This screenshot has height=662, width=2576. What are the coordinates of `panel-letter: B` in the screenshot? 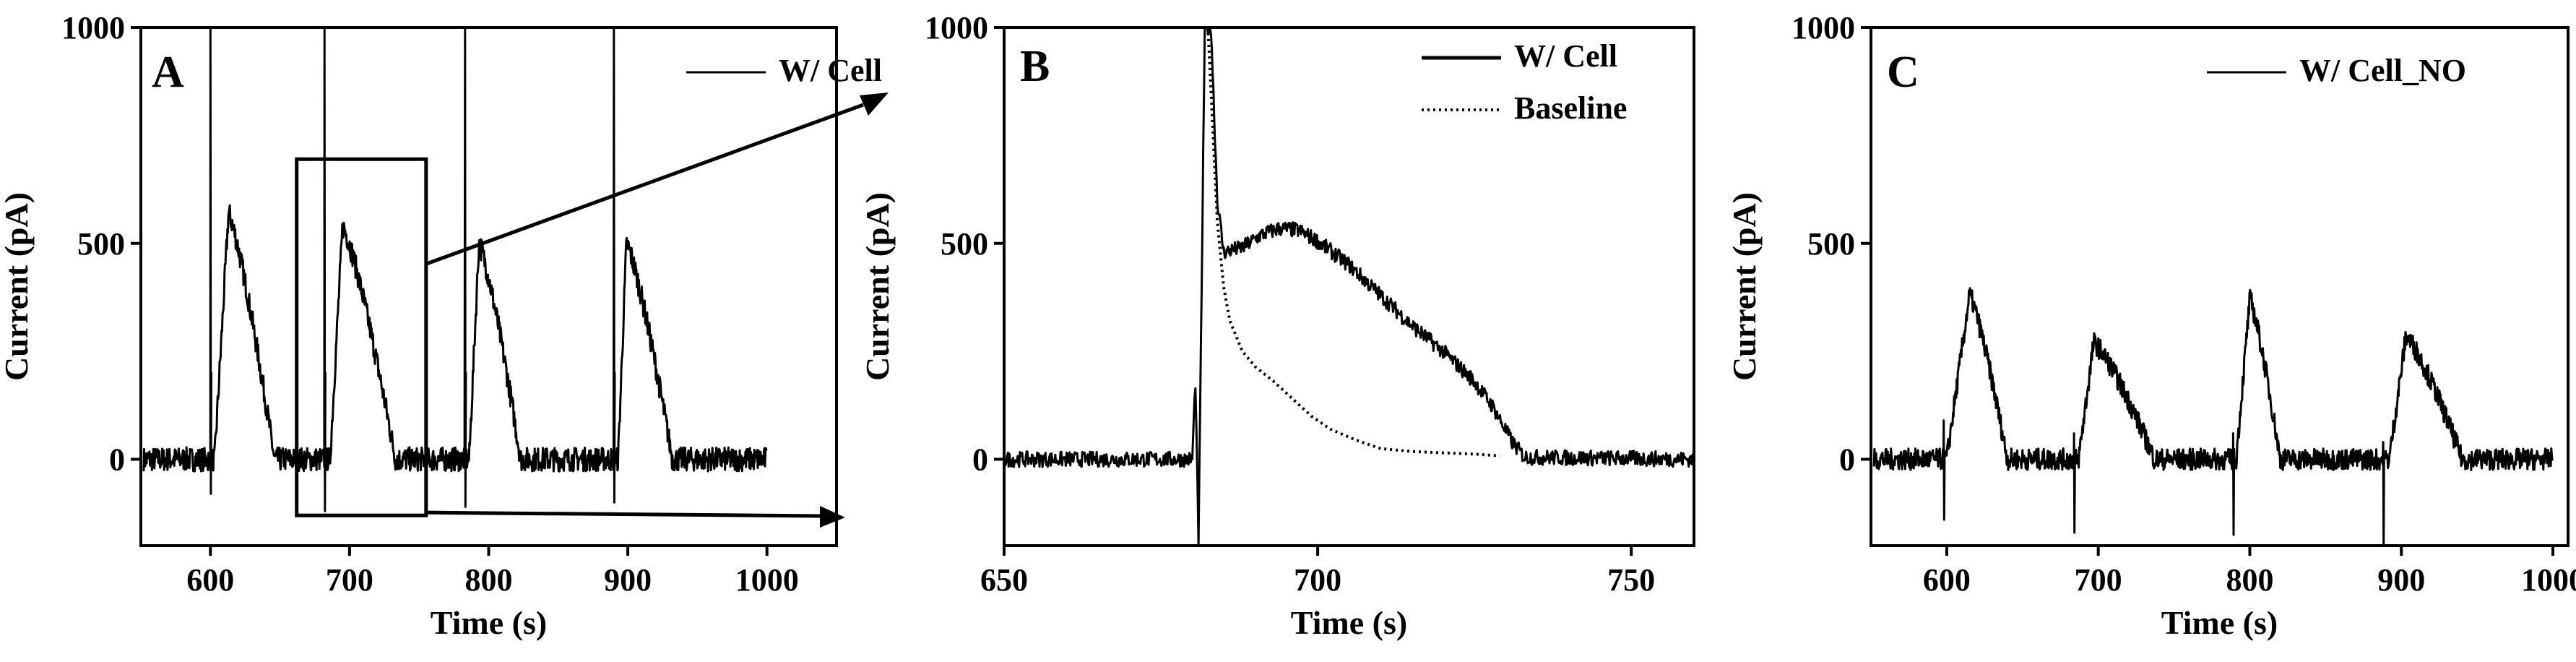 It's located at (1035, 66).